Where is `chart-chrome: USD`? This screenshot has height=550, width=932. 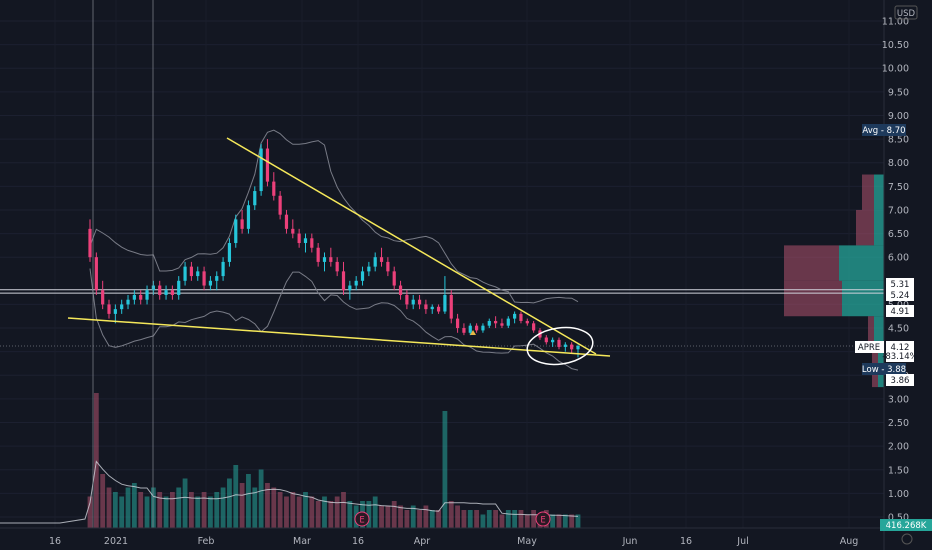
chart-chrome: USD is located at coordinates (906, 12).